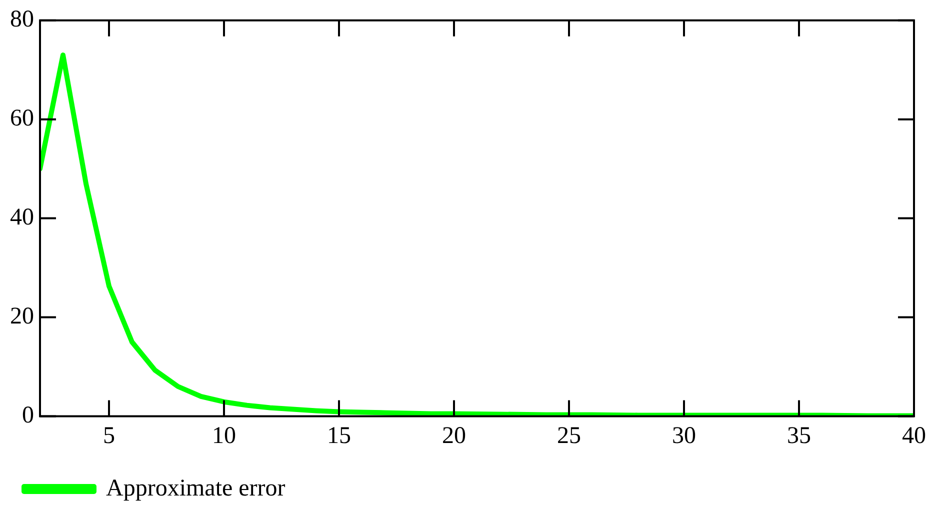  I want to click on x-tick-label: 5, so click(109, 435).